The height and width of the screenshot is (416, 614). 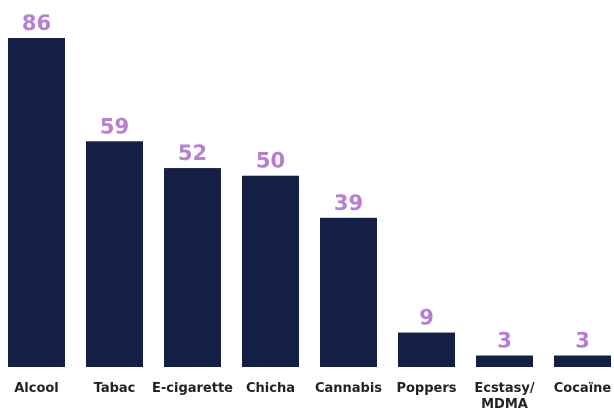 What do you see at coordinates (583, 388) in the screenshot?
I see `category-label: Cocaïne` at bounding box center [583, 388].